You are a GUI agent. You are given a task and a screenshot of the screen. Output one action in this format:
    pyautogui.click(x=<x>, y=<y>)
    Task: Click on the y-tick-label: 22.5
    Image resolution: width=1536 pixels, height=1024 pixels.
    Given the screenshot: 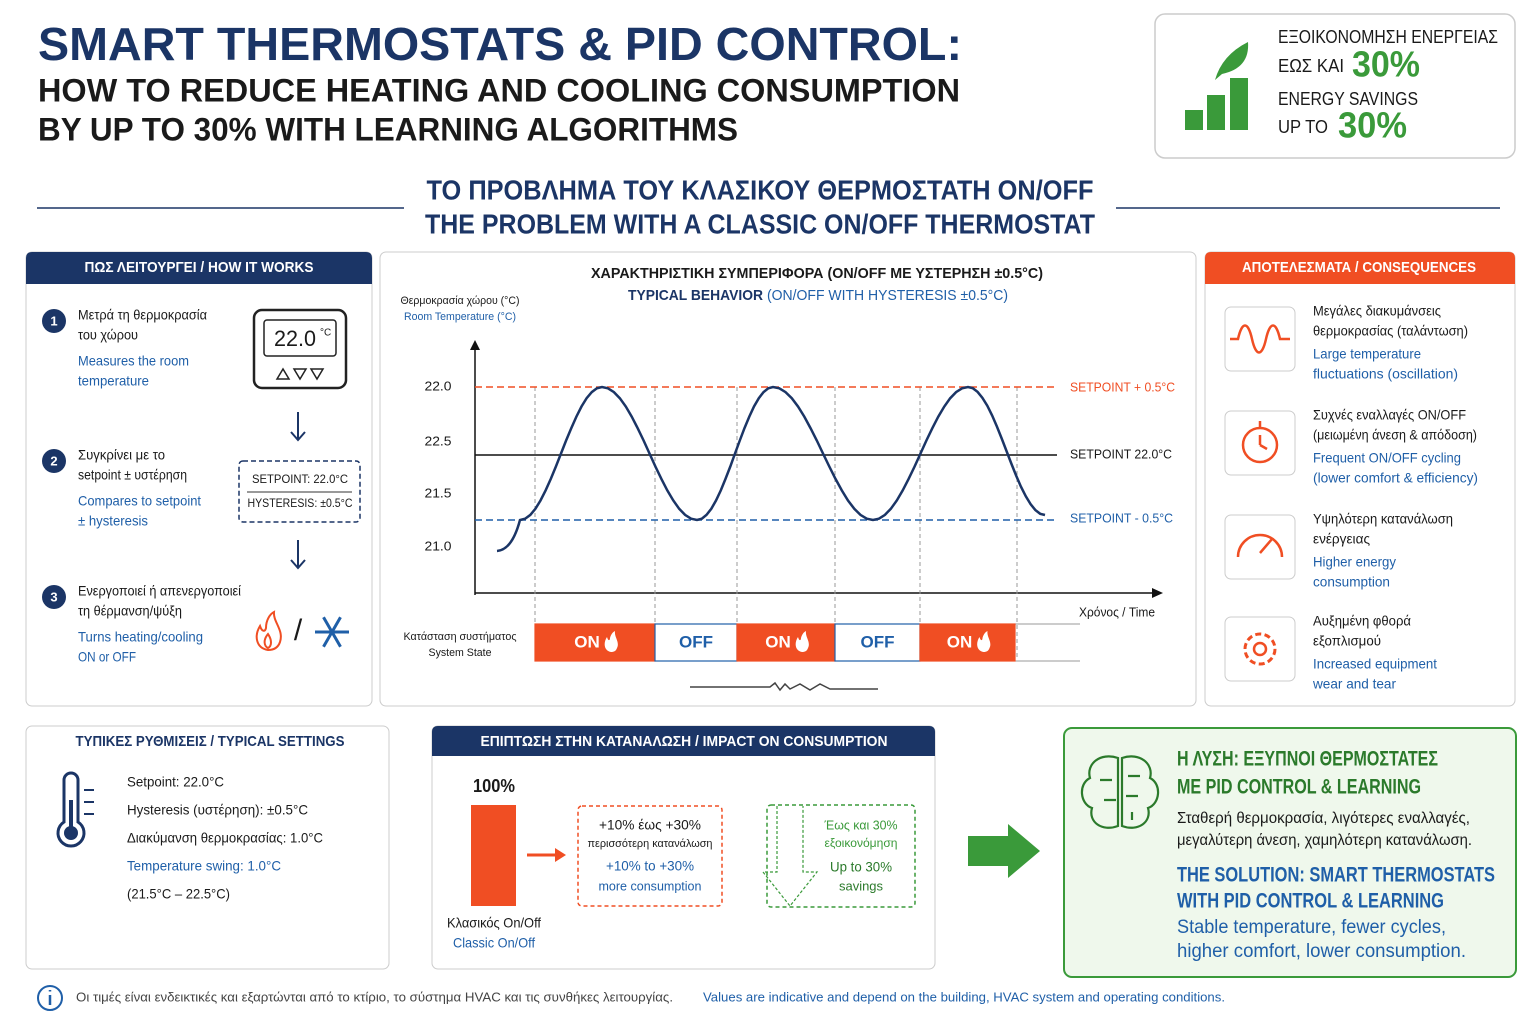 What is the action you would take?
    pyautogui.click(x=438, y=440)
    